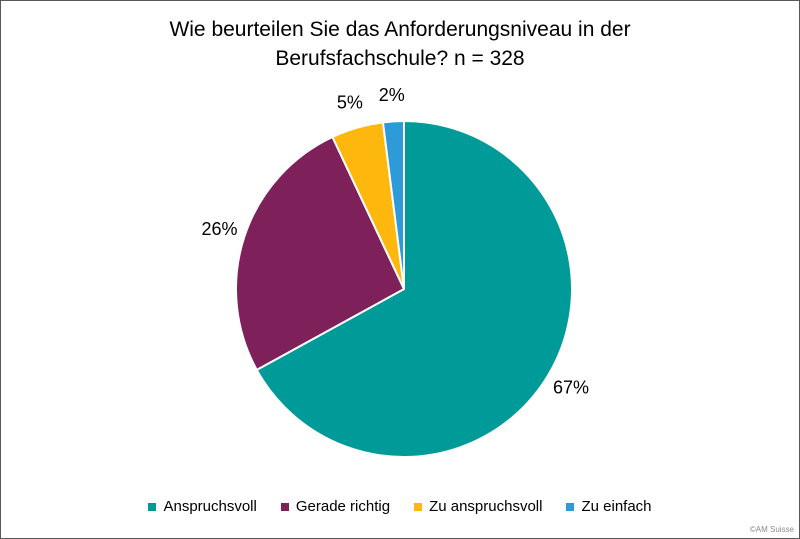 The image size is (800, 539). Describe the element at coordinates (616, 506) in the screenshot. I see `legend-label: Zu einfach` at that location.